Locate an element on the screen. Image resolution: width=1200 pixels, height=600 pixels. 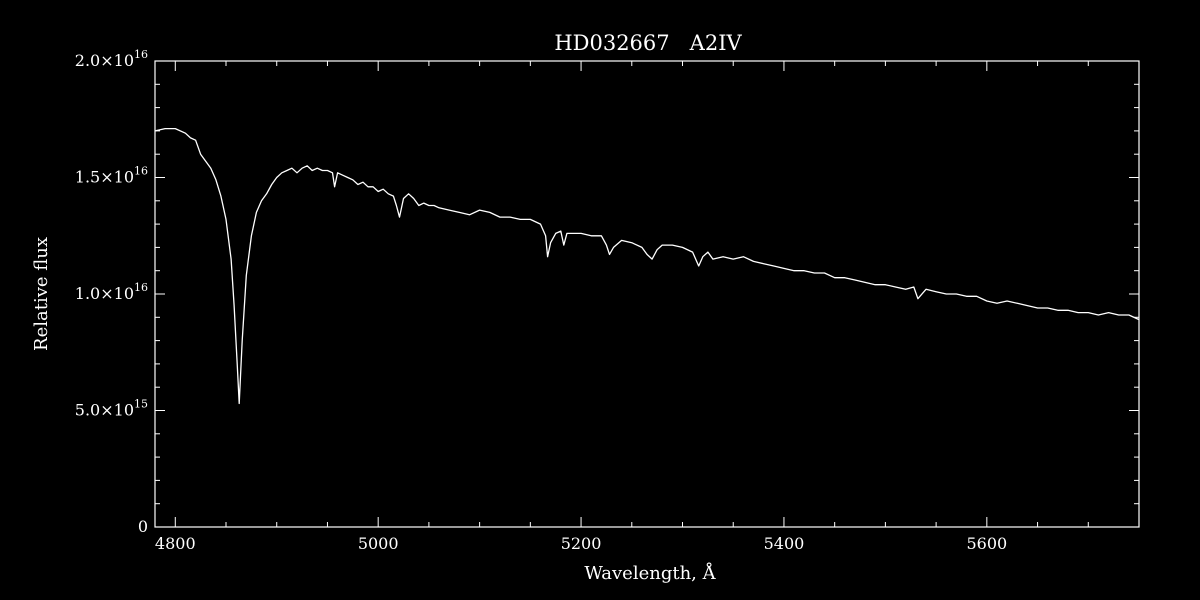
x-axis-label: Wavelength, Å is located at coordinates (650, 573).